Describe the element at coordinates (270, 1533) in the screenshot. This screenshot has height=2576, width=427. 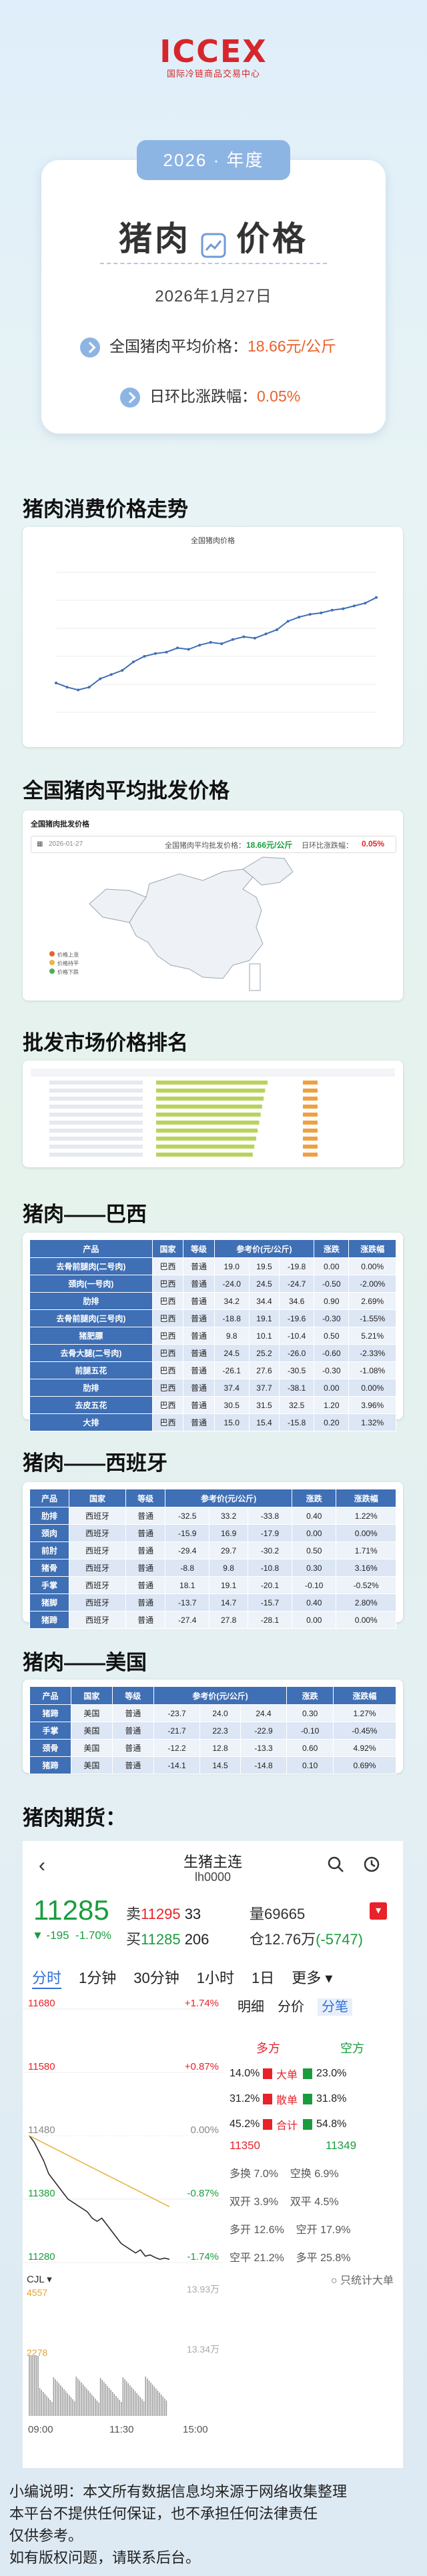
I see `table-cell: -17.9` at that location.